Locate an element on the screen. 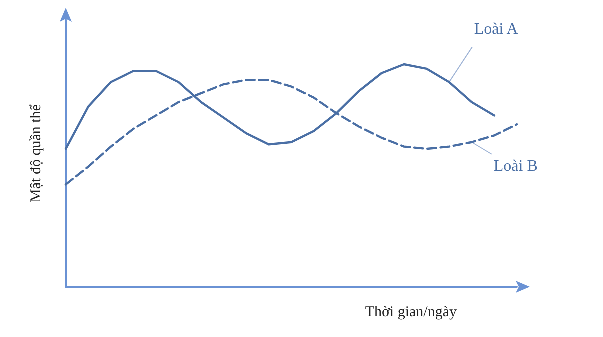 This screenshot has height=337, width=603. series-label: Loài B is located at coordinates (516, 166).